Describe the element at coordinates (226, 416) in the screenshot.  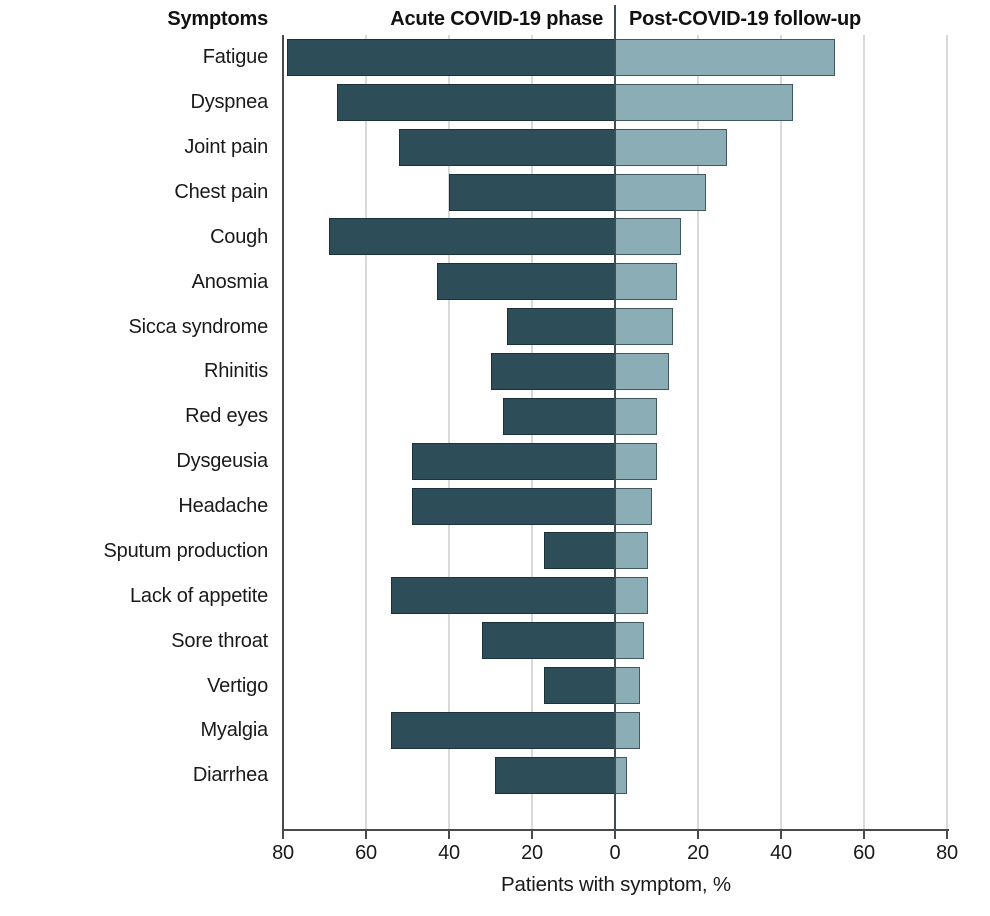
I see `symptom-label: Red eyes` at that location.